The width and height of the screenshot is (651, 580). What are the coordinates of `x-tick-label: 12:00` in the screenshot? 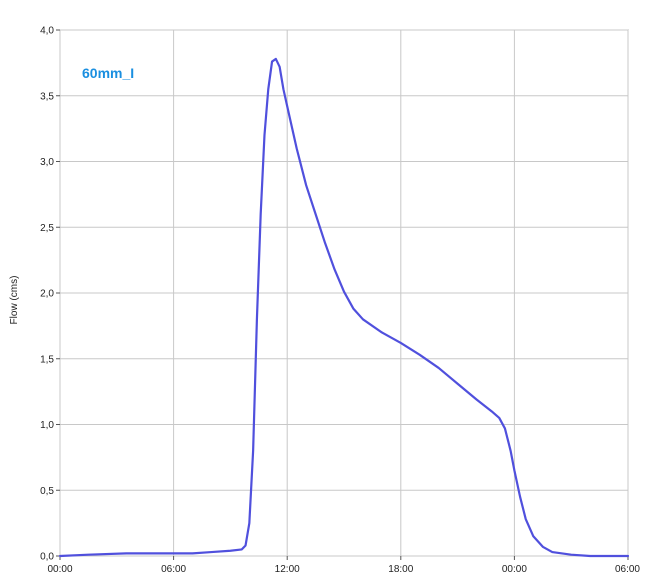 It's located at (287, 569).